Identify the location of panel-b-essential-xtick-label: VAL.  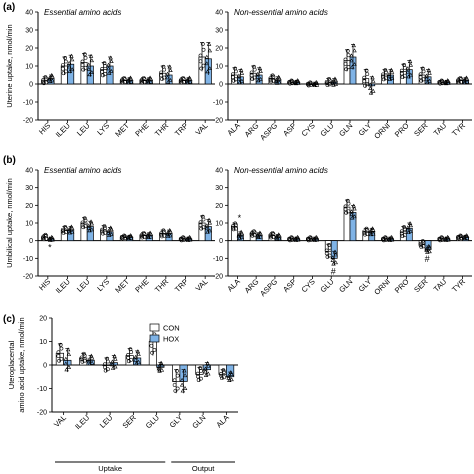
(202, 285).